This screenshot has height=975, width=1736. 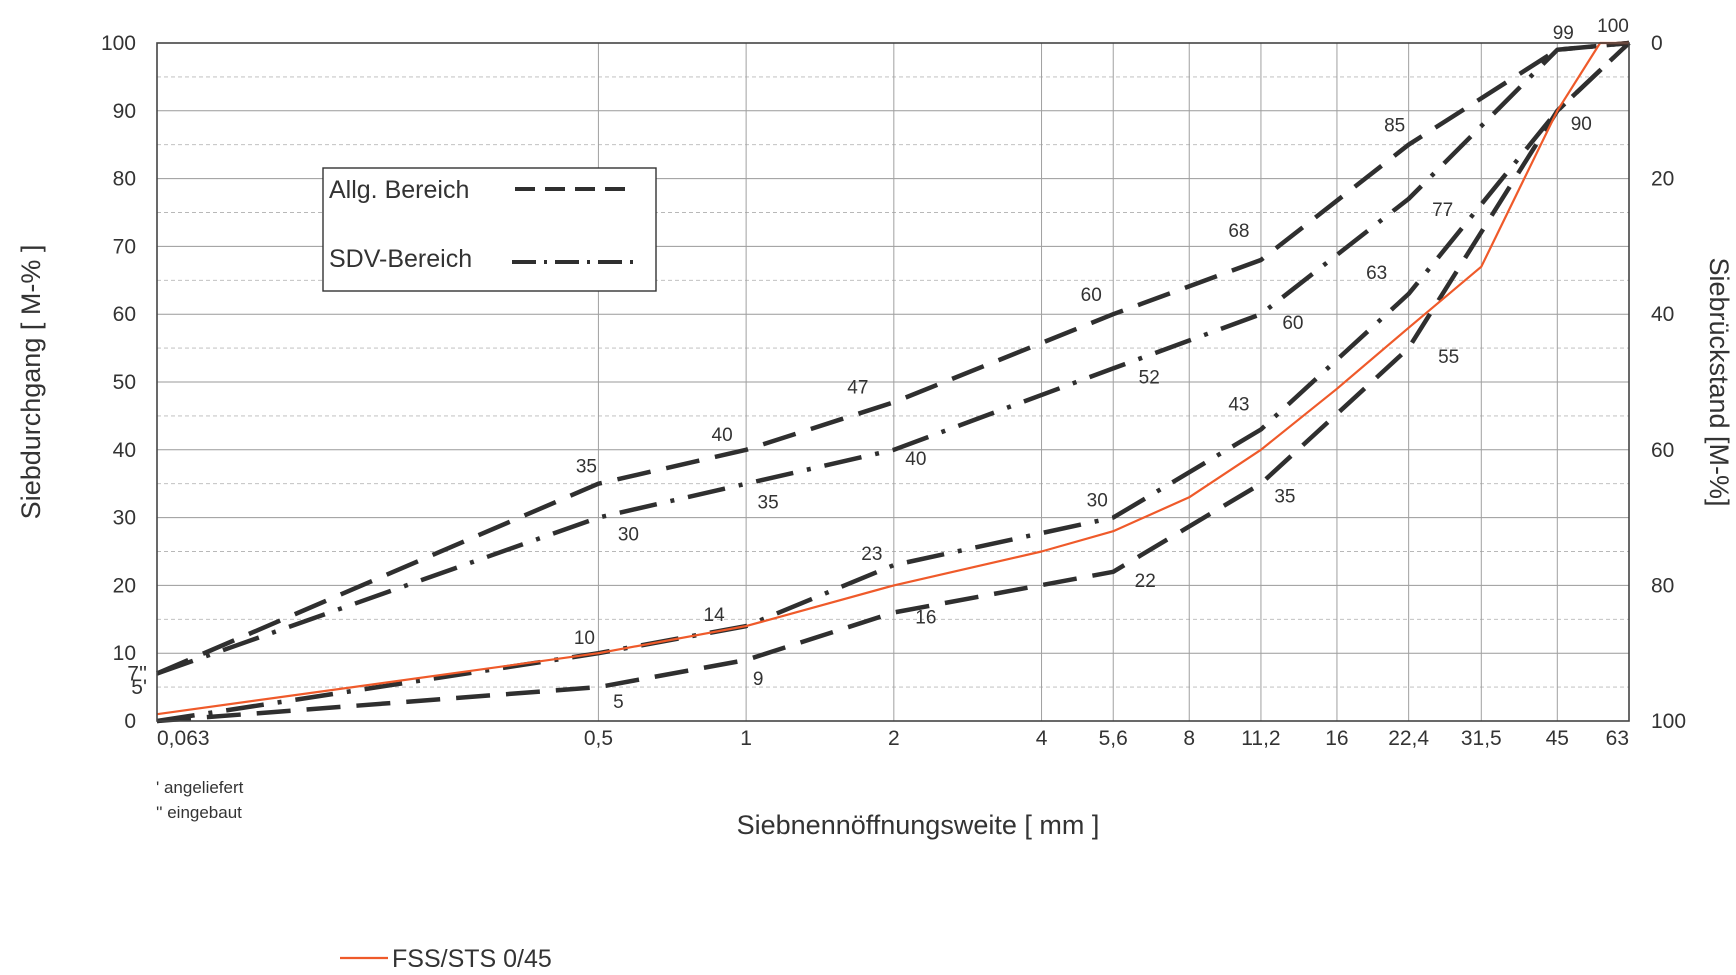 I want to click on y2-tick-label: 0, so click(x=1657, y=43).